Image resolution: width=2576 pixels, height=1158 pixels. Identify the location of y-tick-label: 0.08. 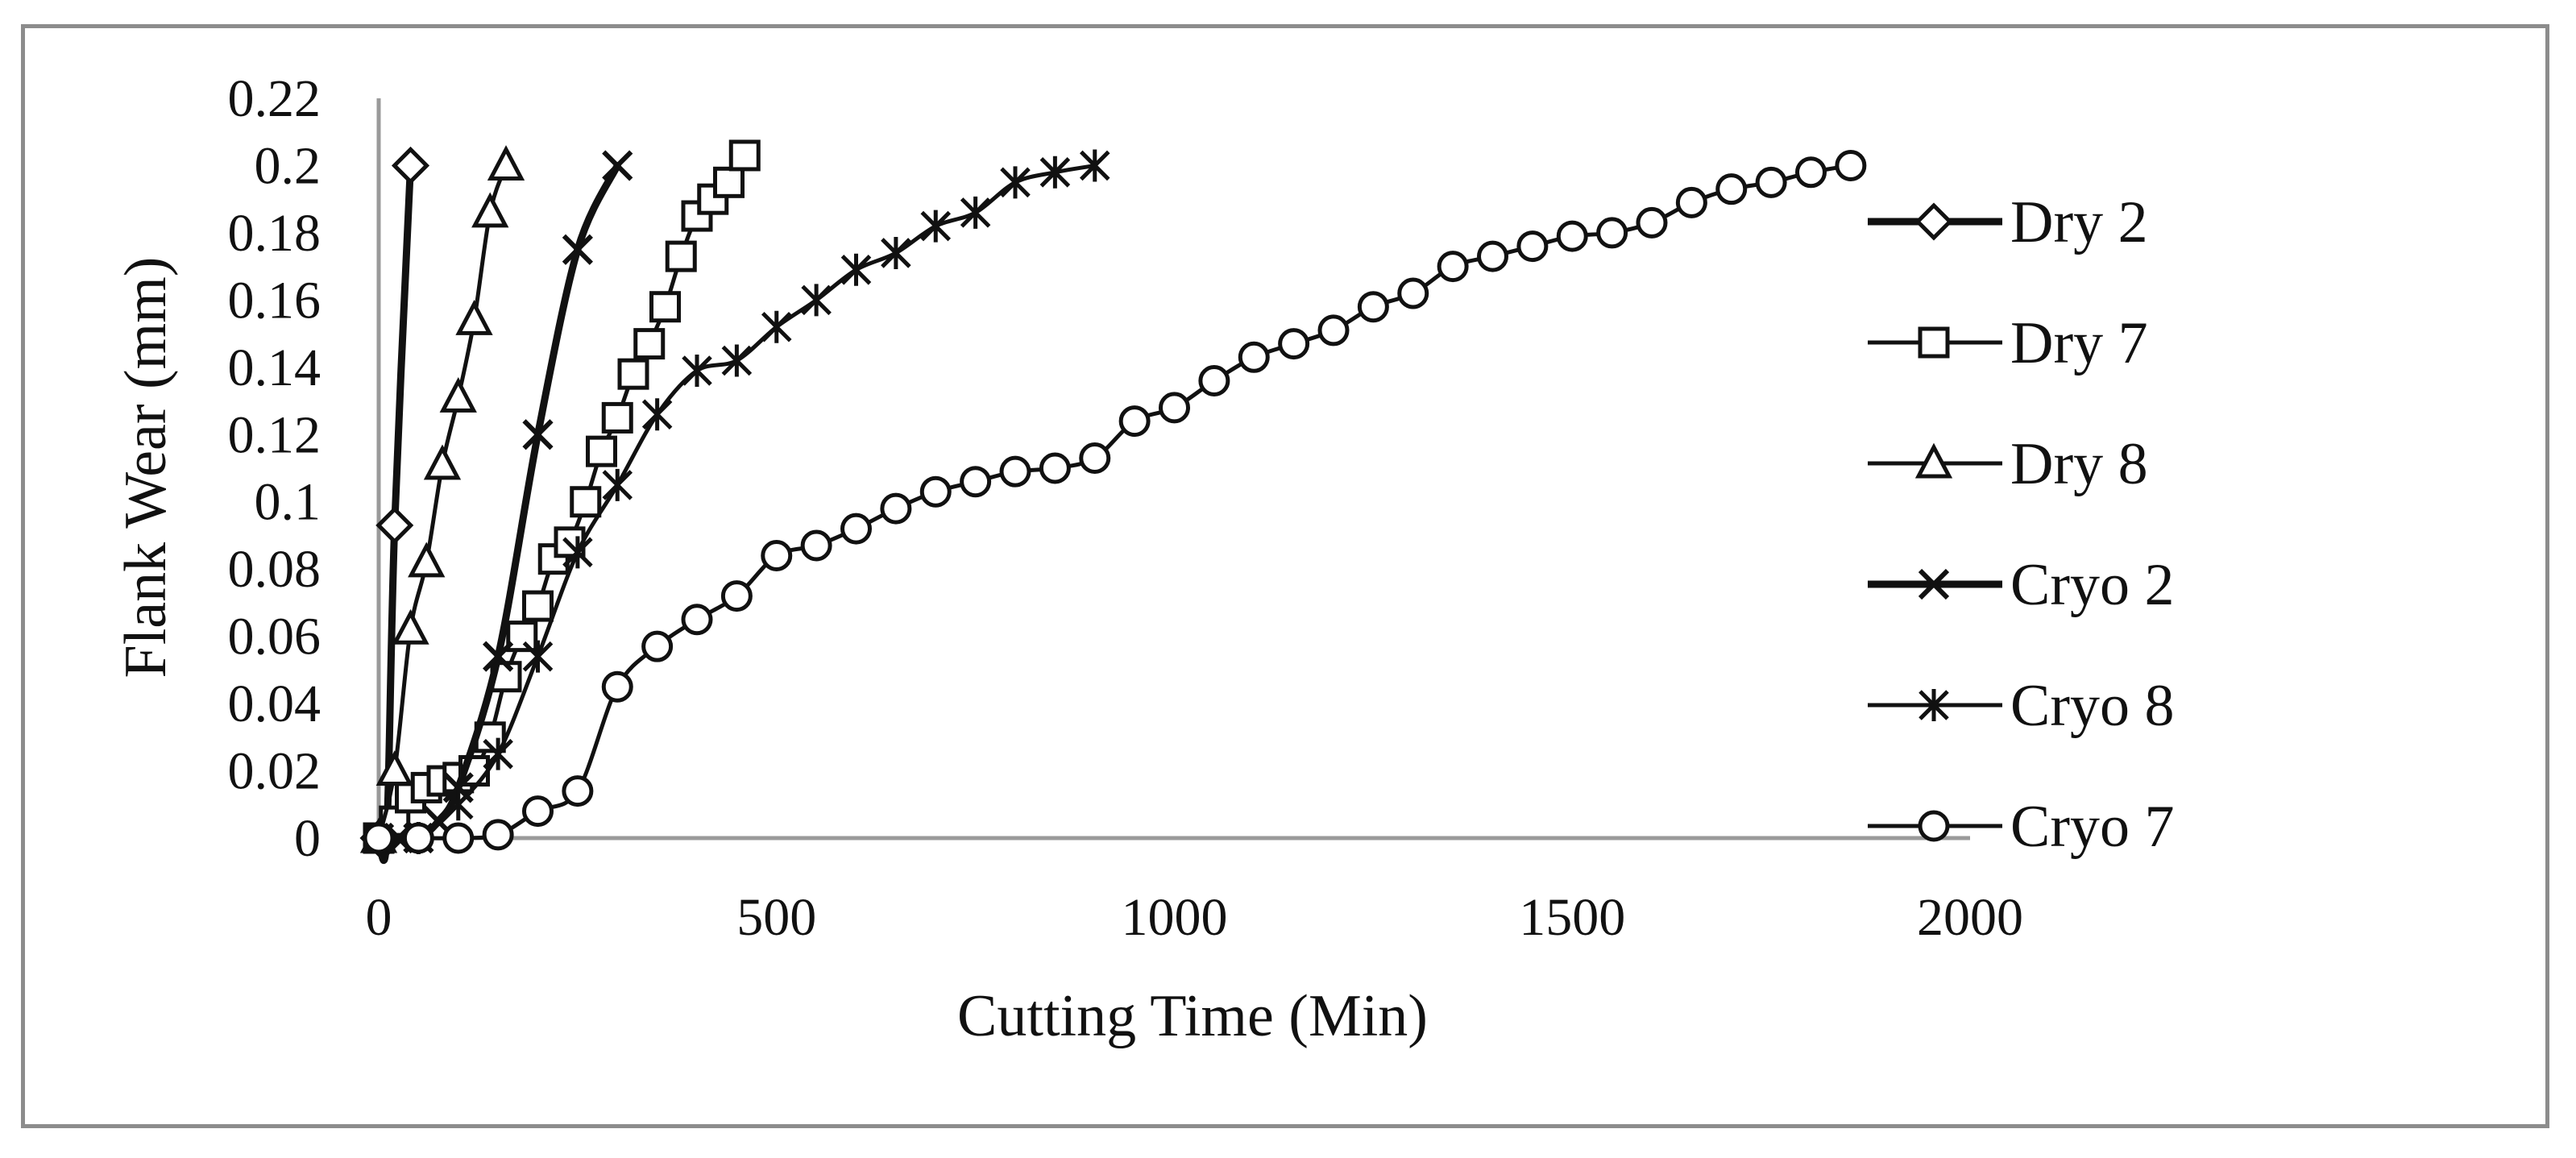
(274, 569).